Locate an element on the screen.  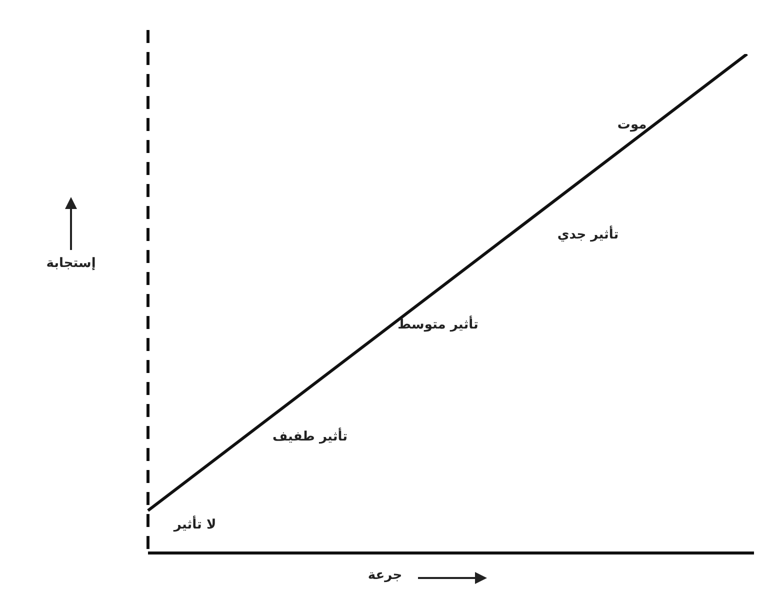
annotation: تأثير طفيف is located at coordinates (310, 435).